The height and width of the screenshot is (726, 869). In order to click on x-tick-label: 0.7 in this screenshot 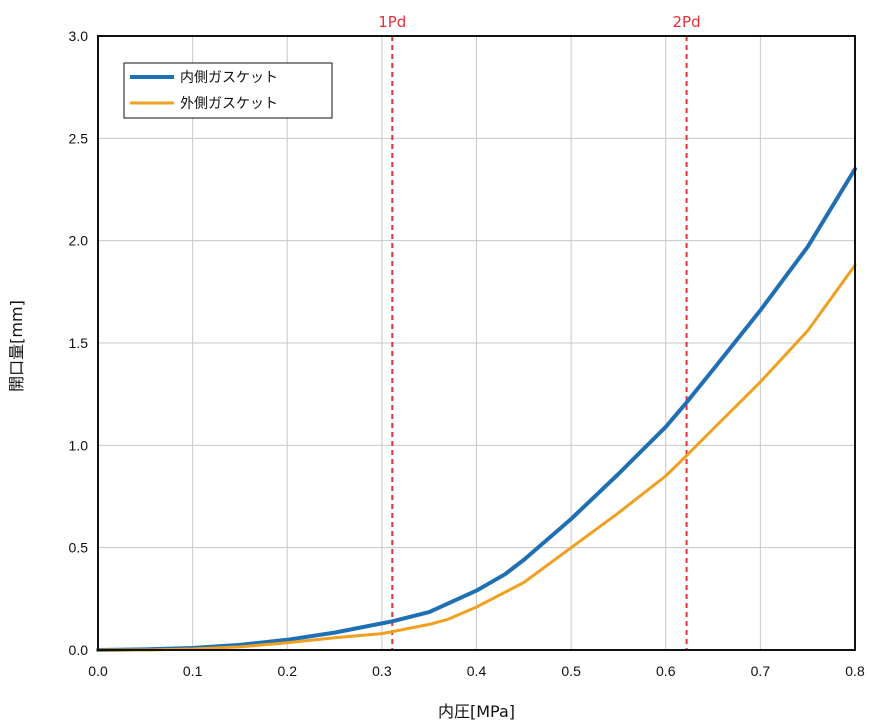, I will do `click(761, 671)`.